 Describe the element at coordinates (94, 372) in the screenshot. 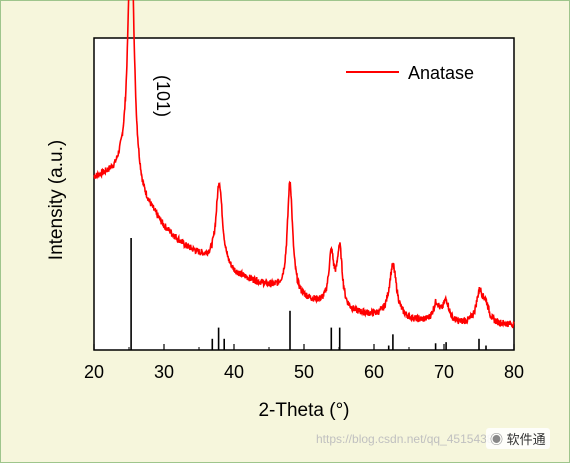

I see `x-tick-label: 20` at that location.